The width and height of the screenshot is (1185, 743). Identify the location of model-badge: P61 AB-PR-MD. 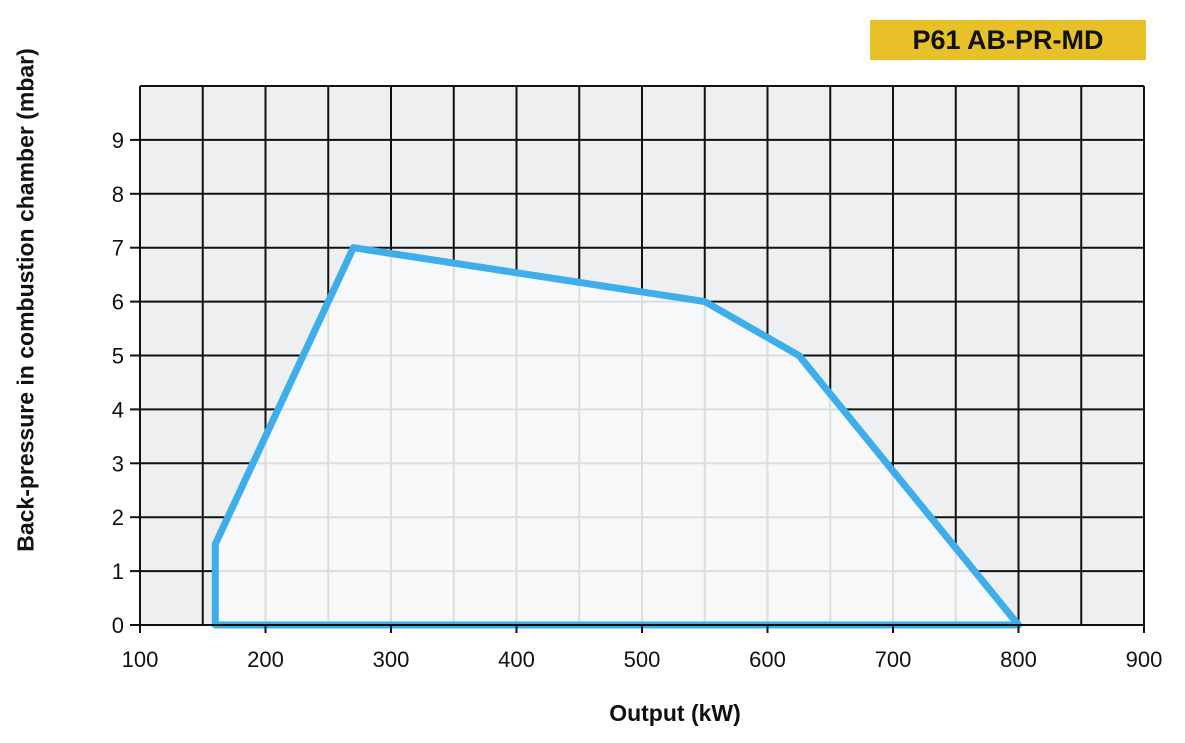
(1008, 40).